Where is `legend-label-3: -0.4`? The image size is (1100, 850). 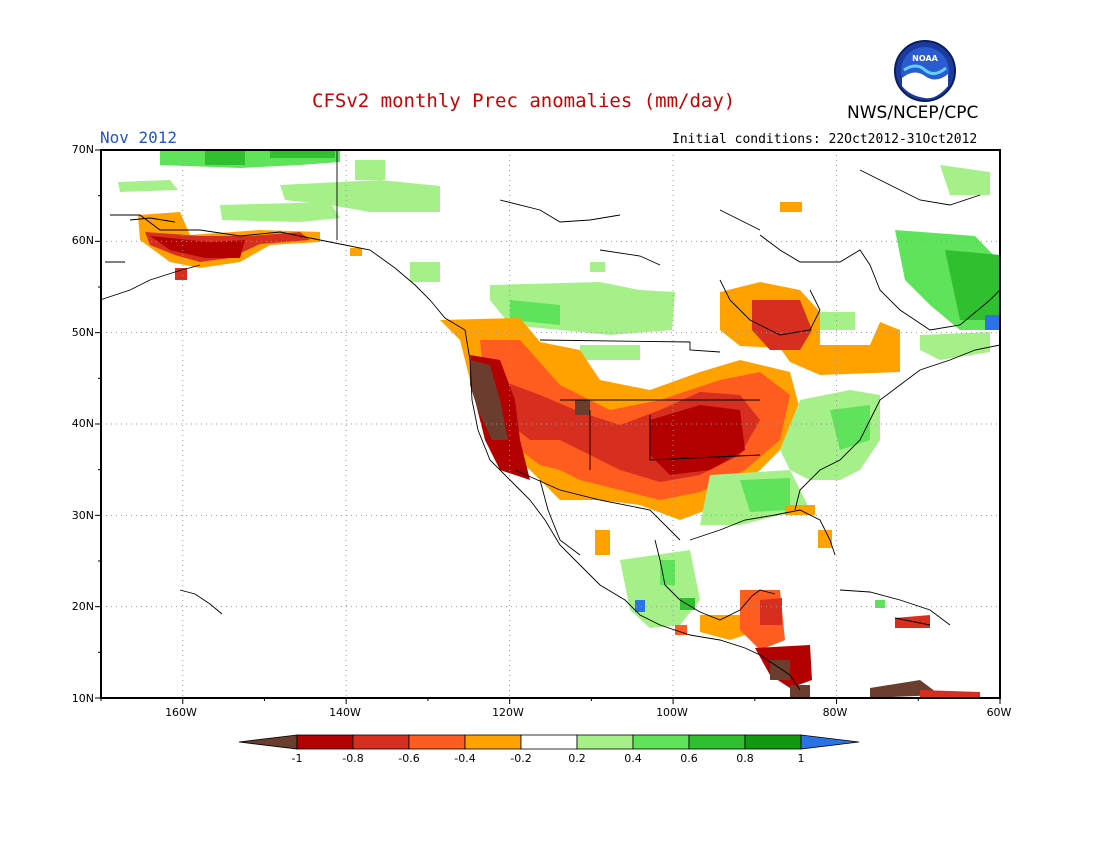 legend-label-3: -0.4 is located at coordinates (465, 758).